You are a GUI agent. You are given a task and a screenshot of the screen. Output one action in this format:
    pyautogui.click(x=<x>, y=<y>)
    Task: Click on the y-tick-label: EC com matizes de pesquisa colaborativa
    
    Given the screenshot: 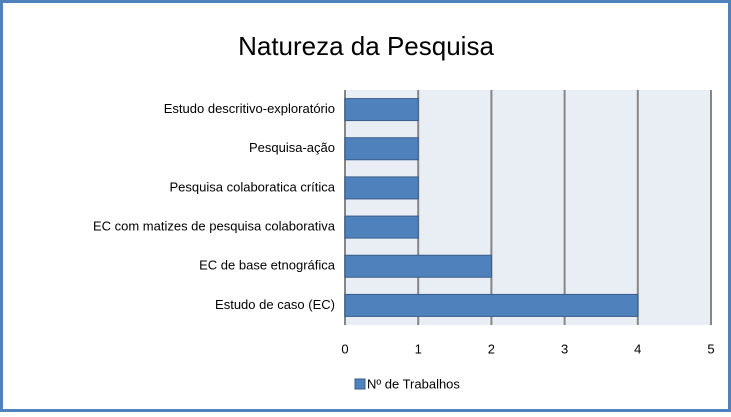 What is the action you would take?
    pyautogui.click(x=214, y=226)
    